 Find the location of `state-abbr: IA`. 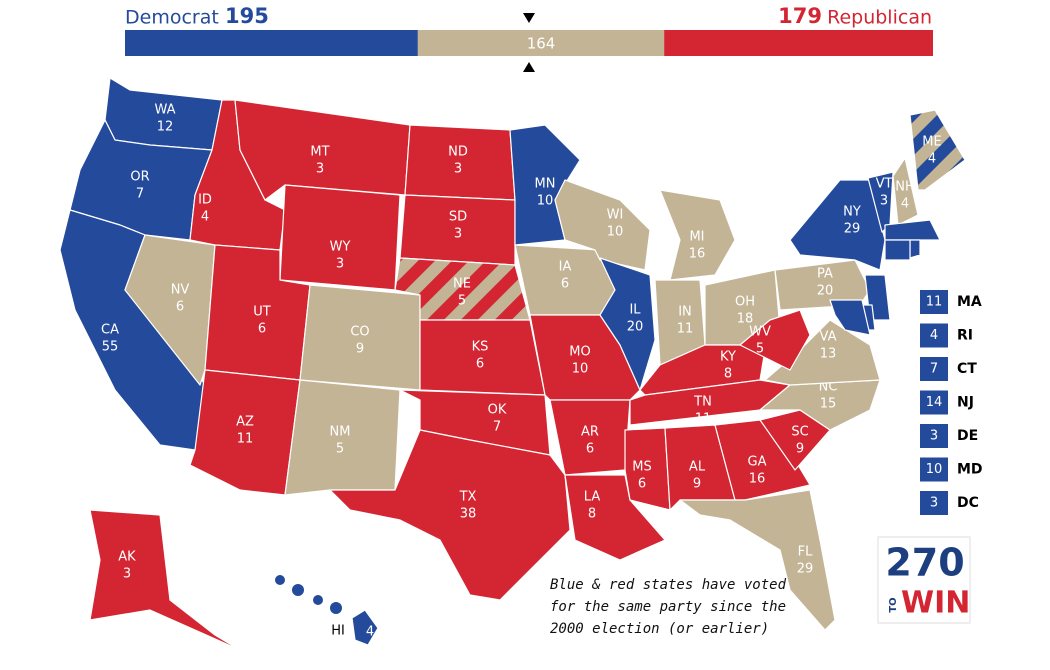

state-abbr: IA is located at coordinates (565, 267).